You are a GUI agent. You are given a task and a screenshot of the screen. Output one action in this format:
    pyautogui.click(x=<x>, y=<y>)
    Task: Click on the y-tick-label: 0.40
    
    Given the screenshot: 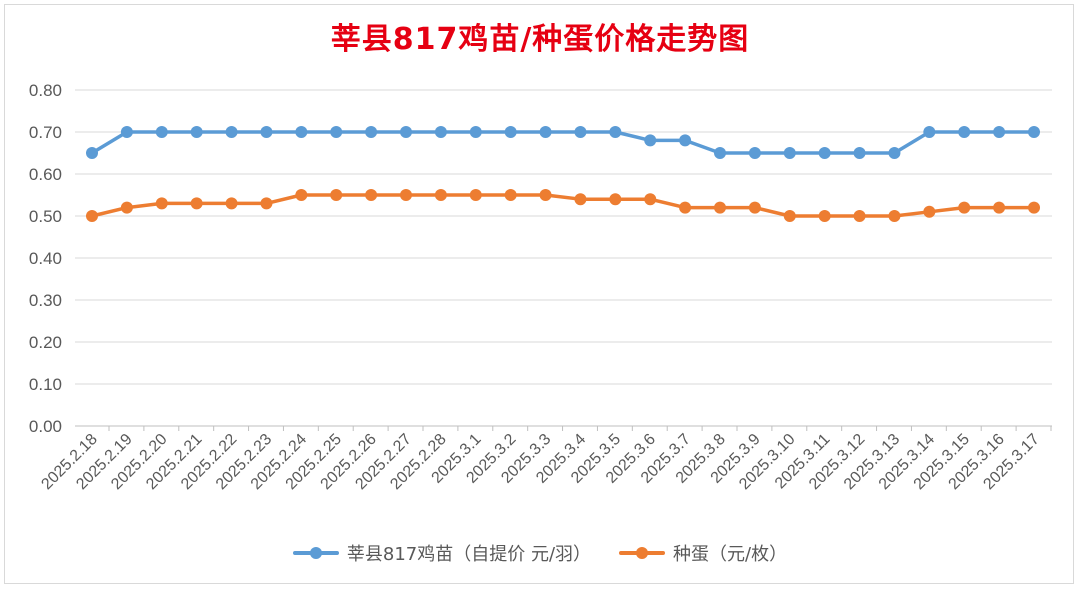 What is the action you would take?
    pyautogui.click(x=45, y=258)
    